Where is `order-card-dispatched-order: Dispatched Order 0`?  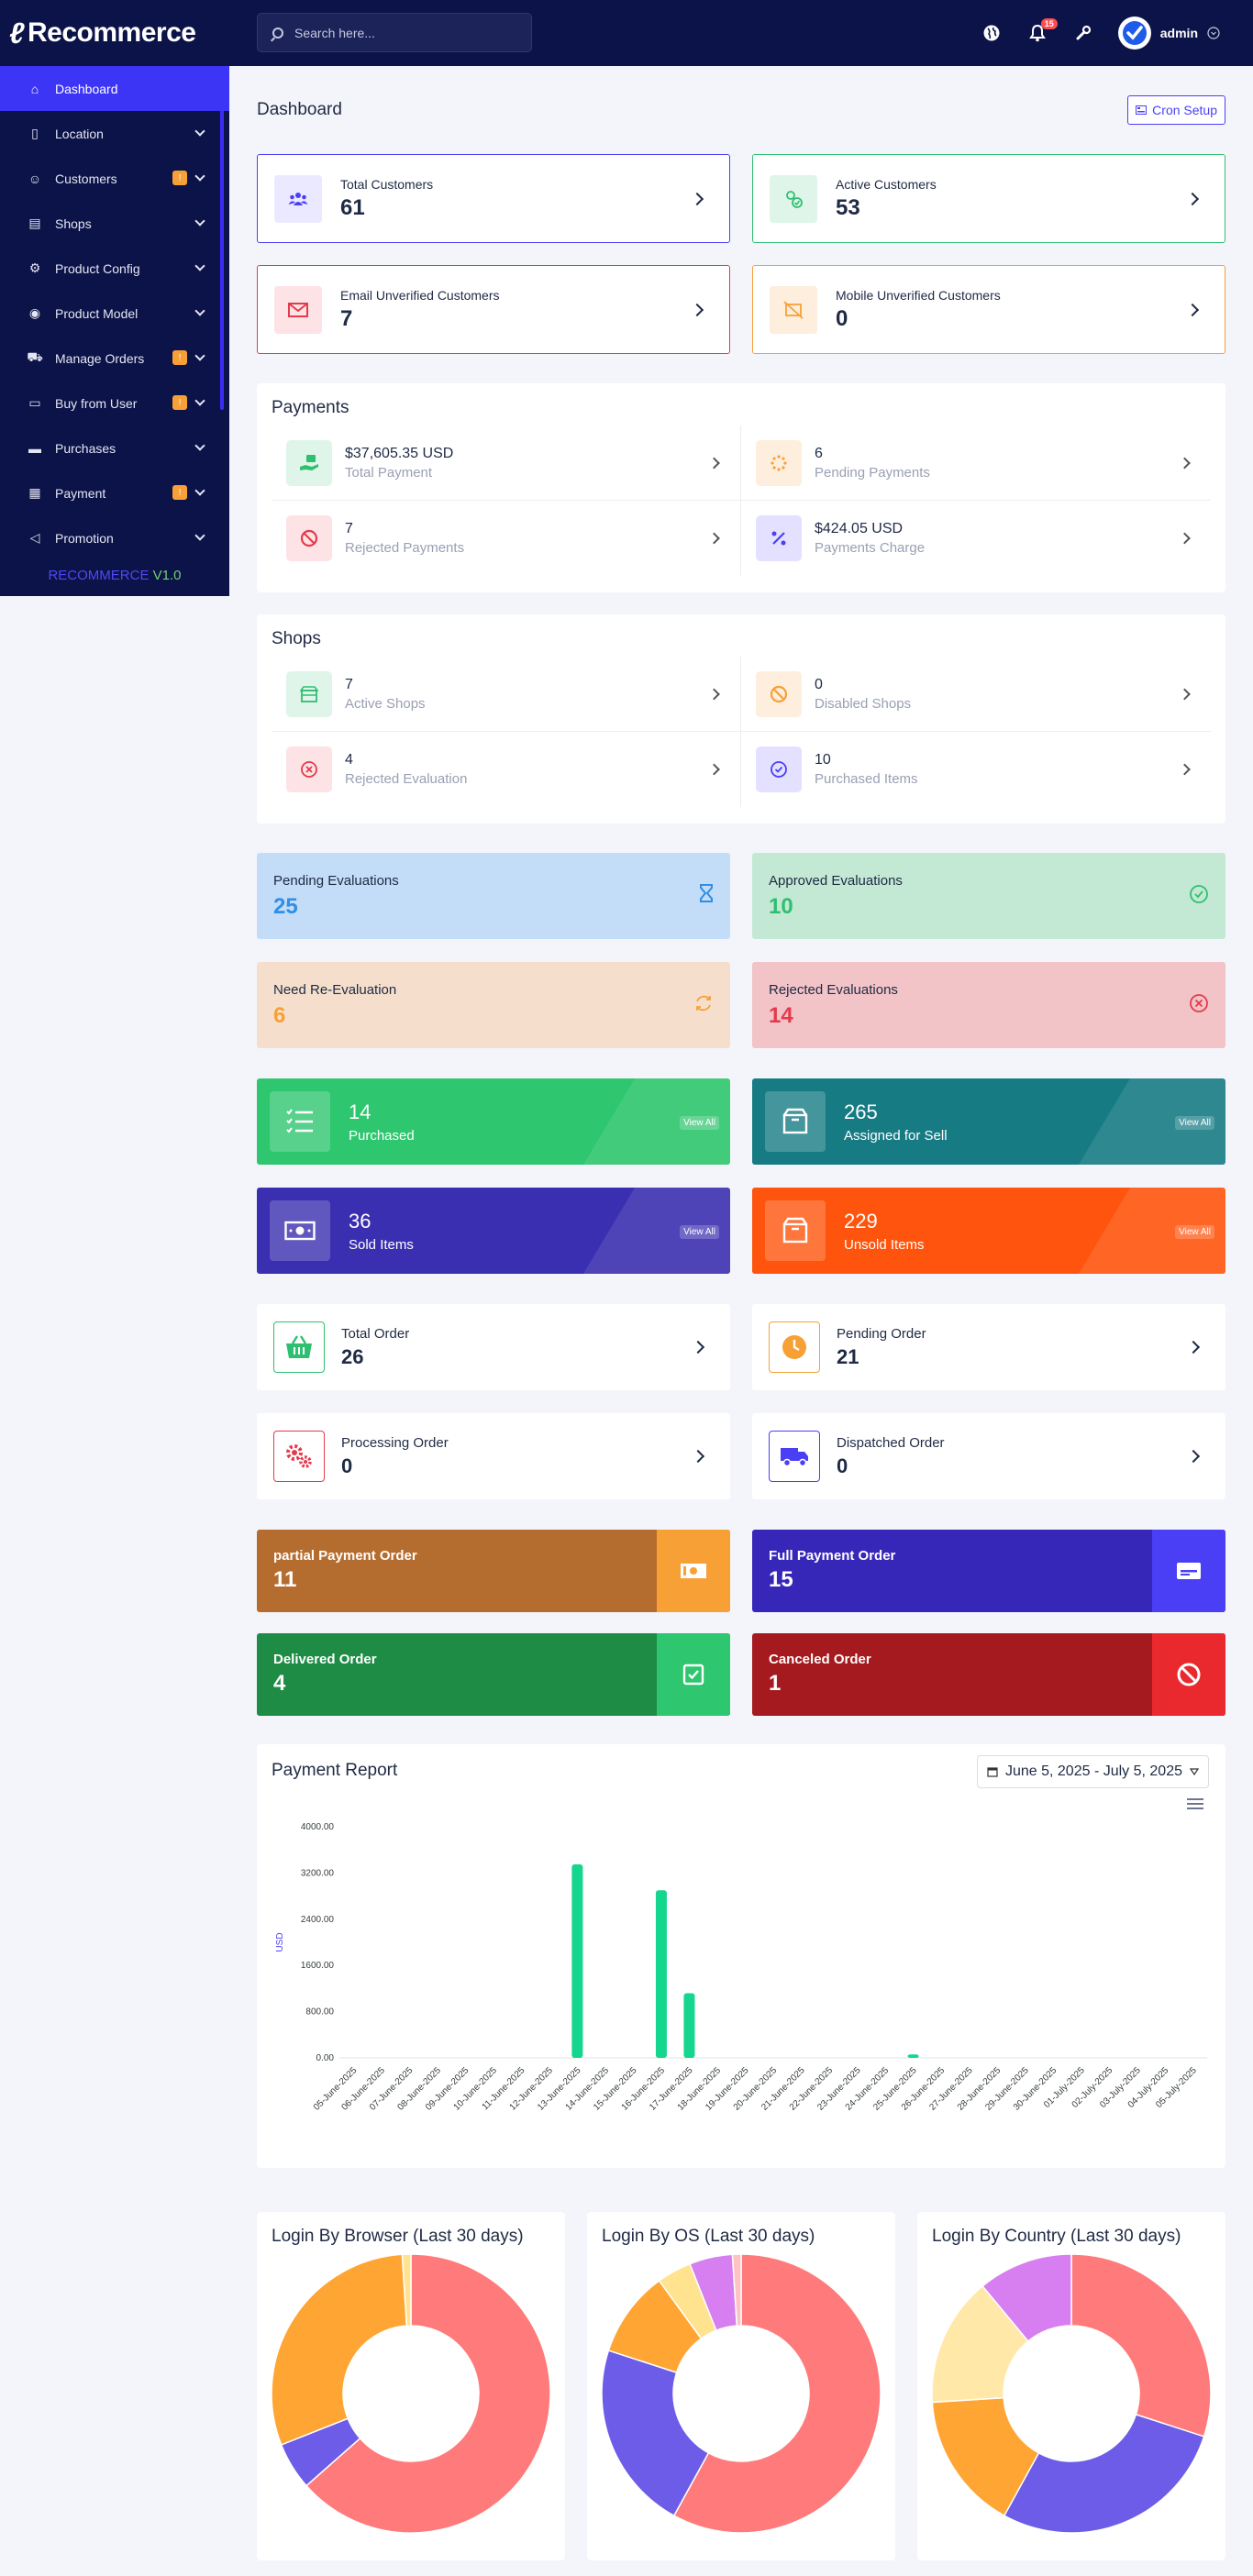
order-card-dispatched-order: Dispatched Order 0 is located at coordinates (988, 1456).